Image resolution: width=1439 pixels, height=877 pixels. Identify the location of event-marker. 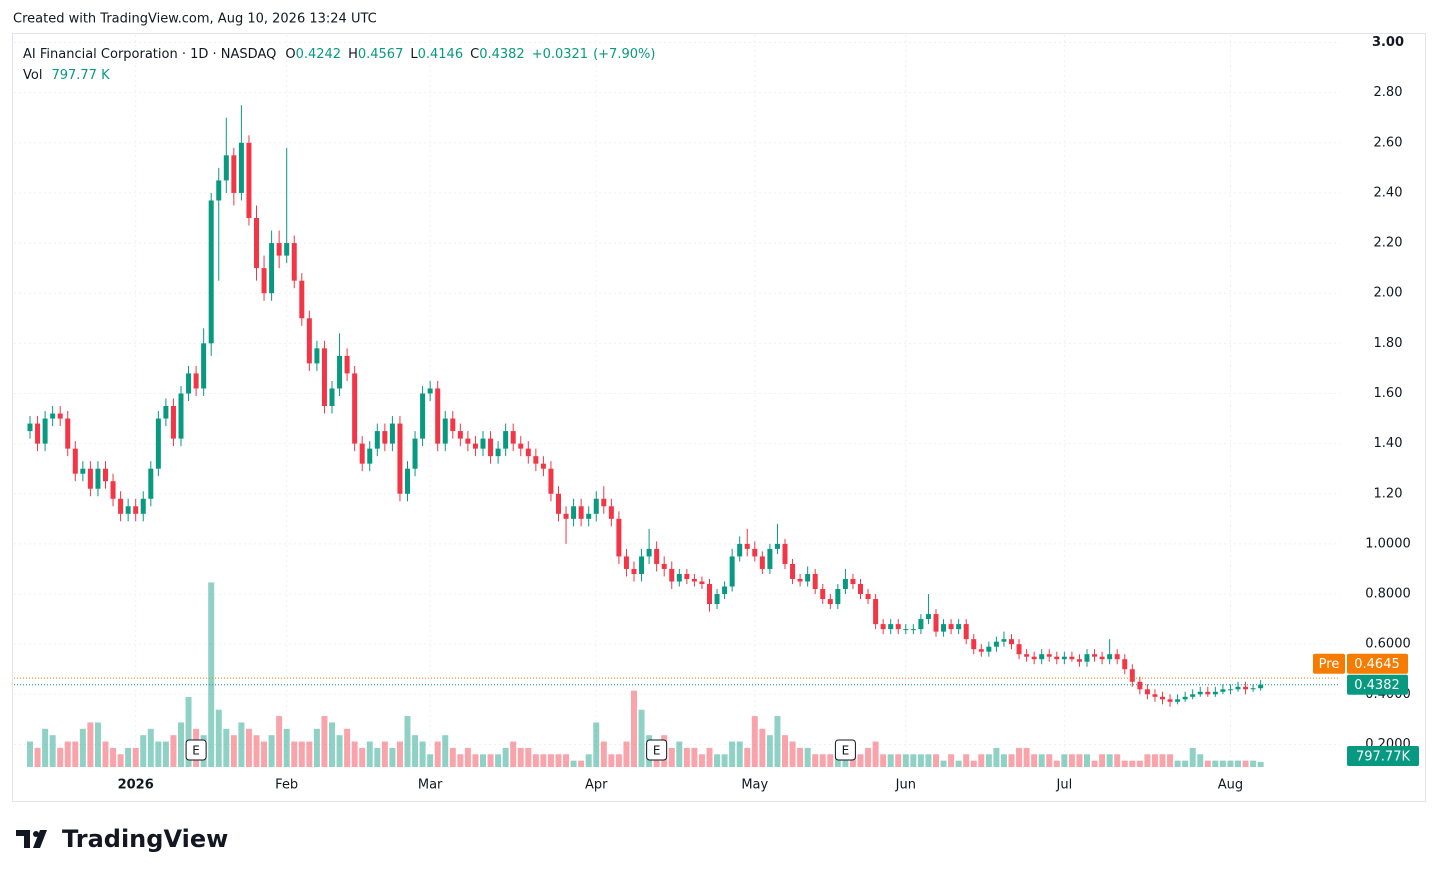
(657, 750).